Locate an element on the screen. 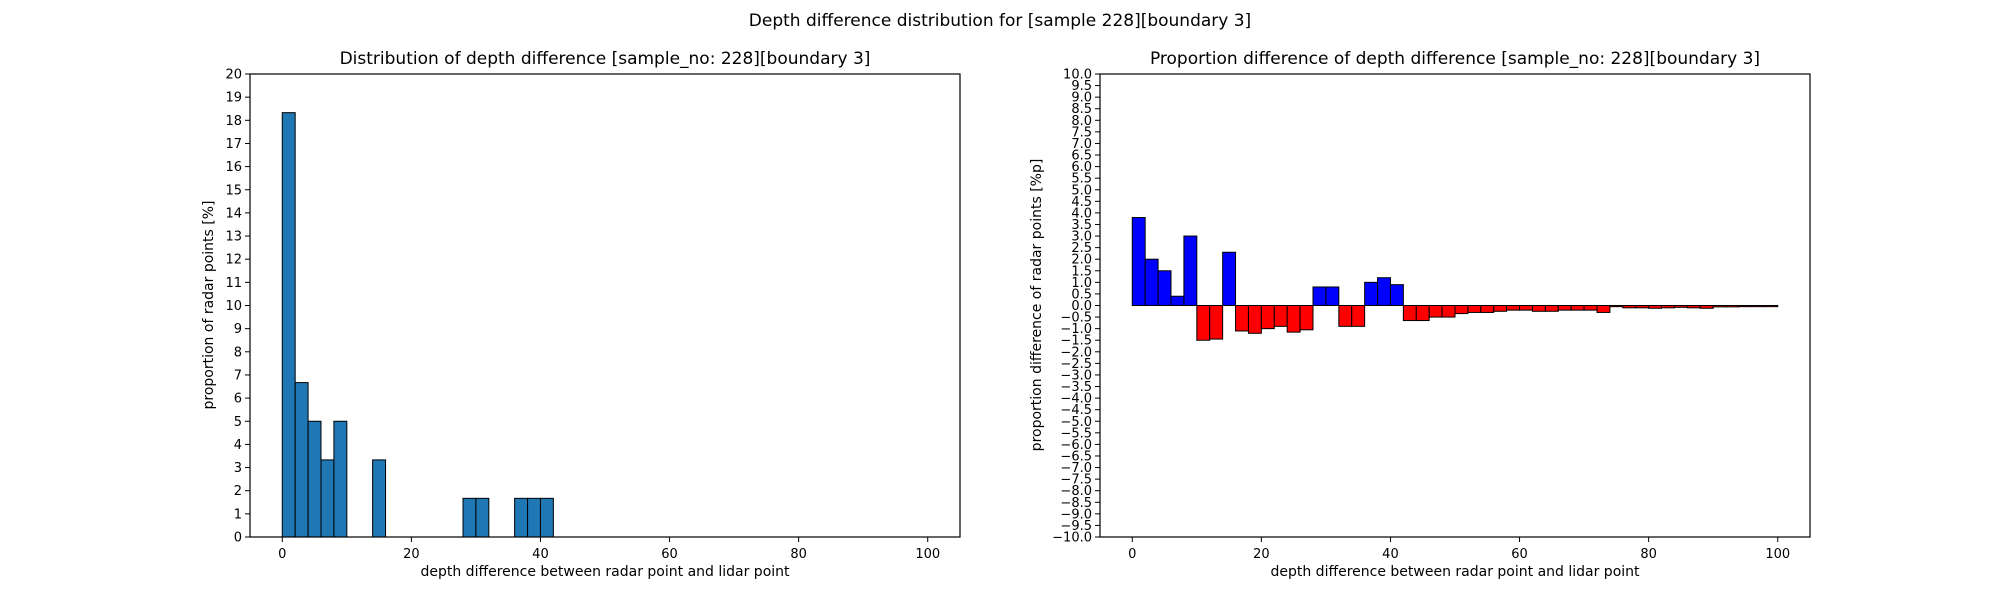 The width and height of the screenshot is (2000, 600). right-chart-y-tick-label: 7.0 is located at coordinates (1081, 144).